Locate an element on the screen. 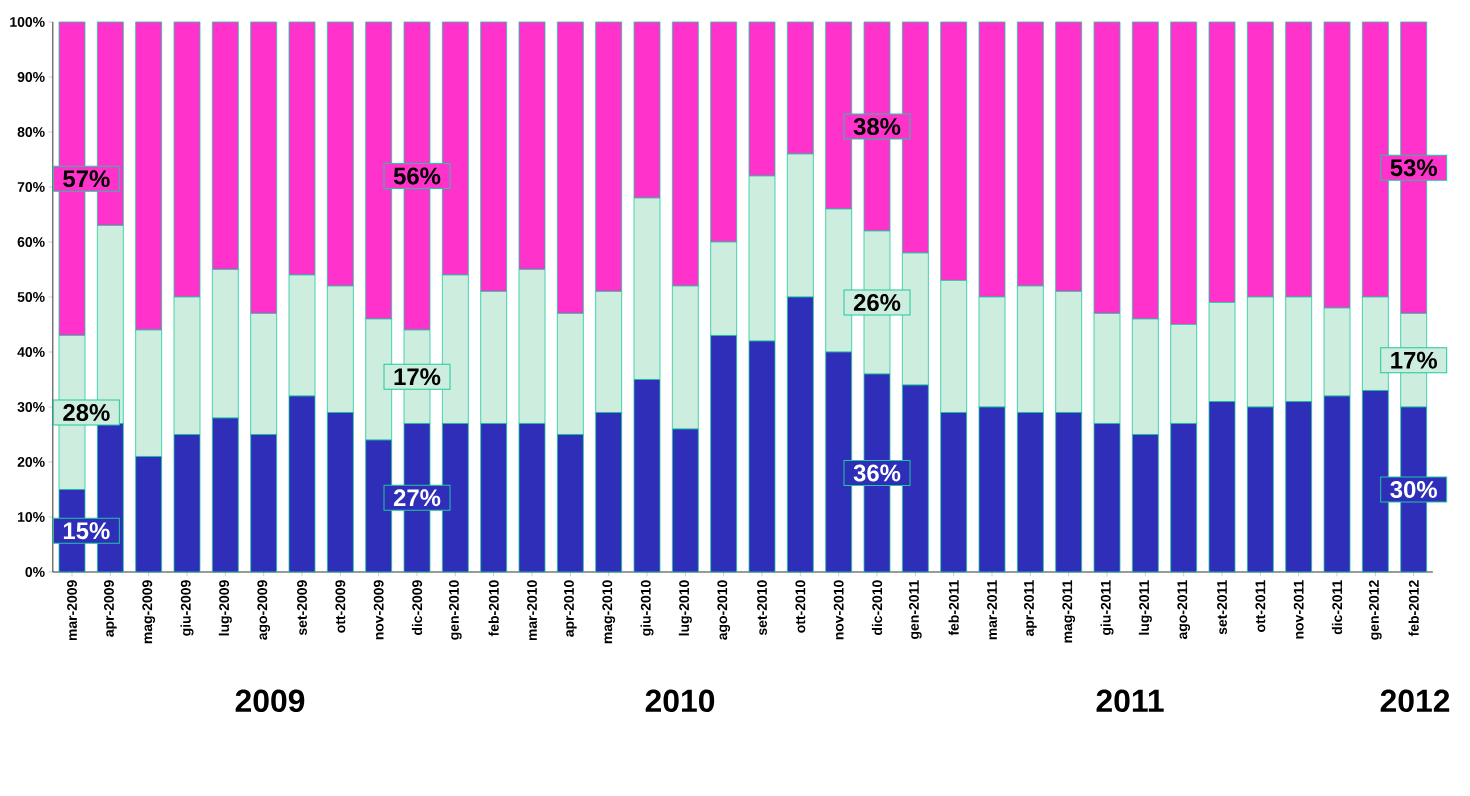 This screenshot has width=1470, height=796. x-tick-label: feb-2010 is located at coordinates (493, 608).